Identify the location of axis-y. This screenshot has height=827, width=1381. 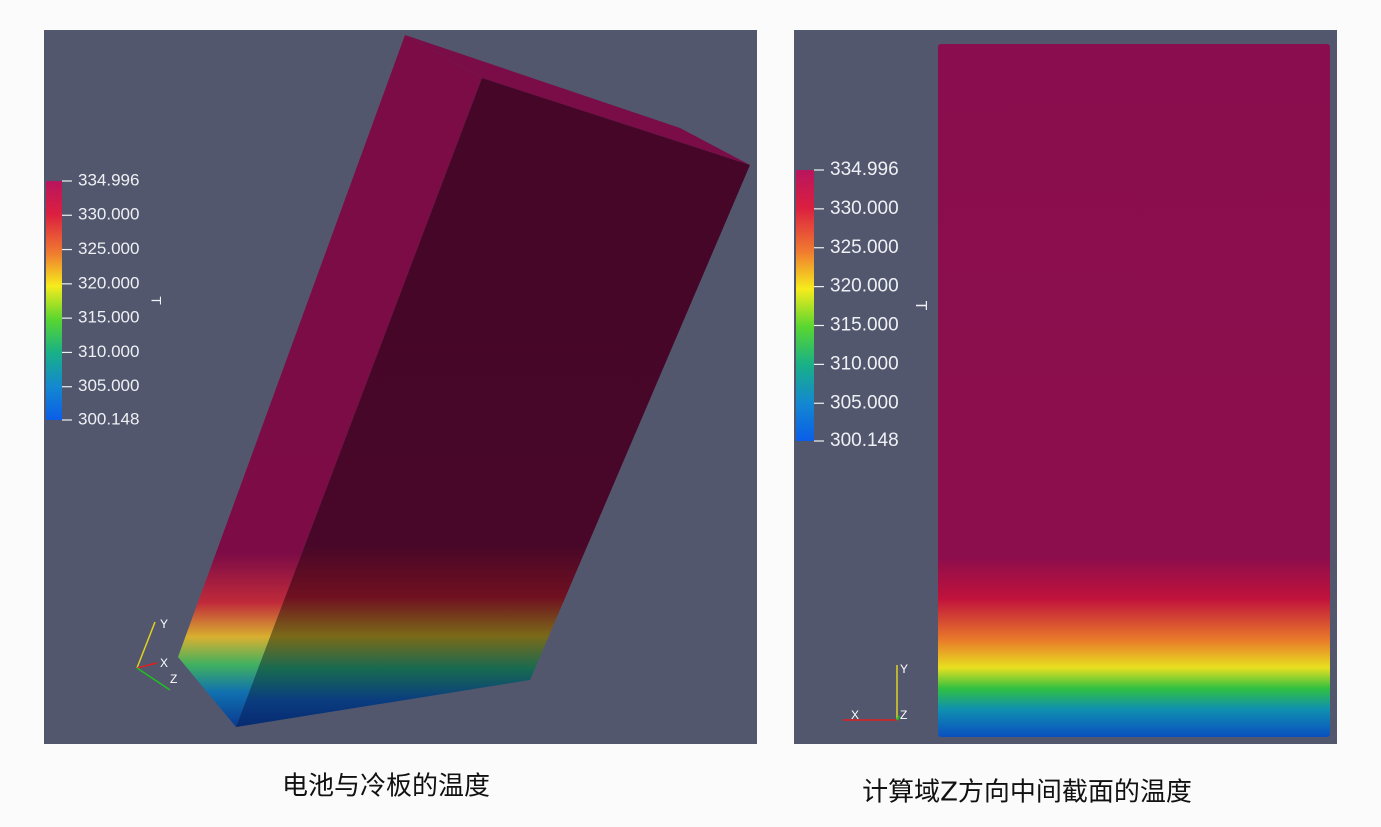
(146, 645).